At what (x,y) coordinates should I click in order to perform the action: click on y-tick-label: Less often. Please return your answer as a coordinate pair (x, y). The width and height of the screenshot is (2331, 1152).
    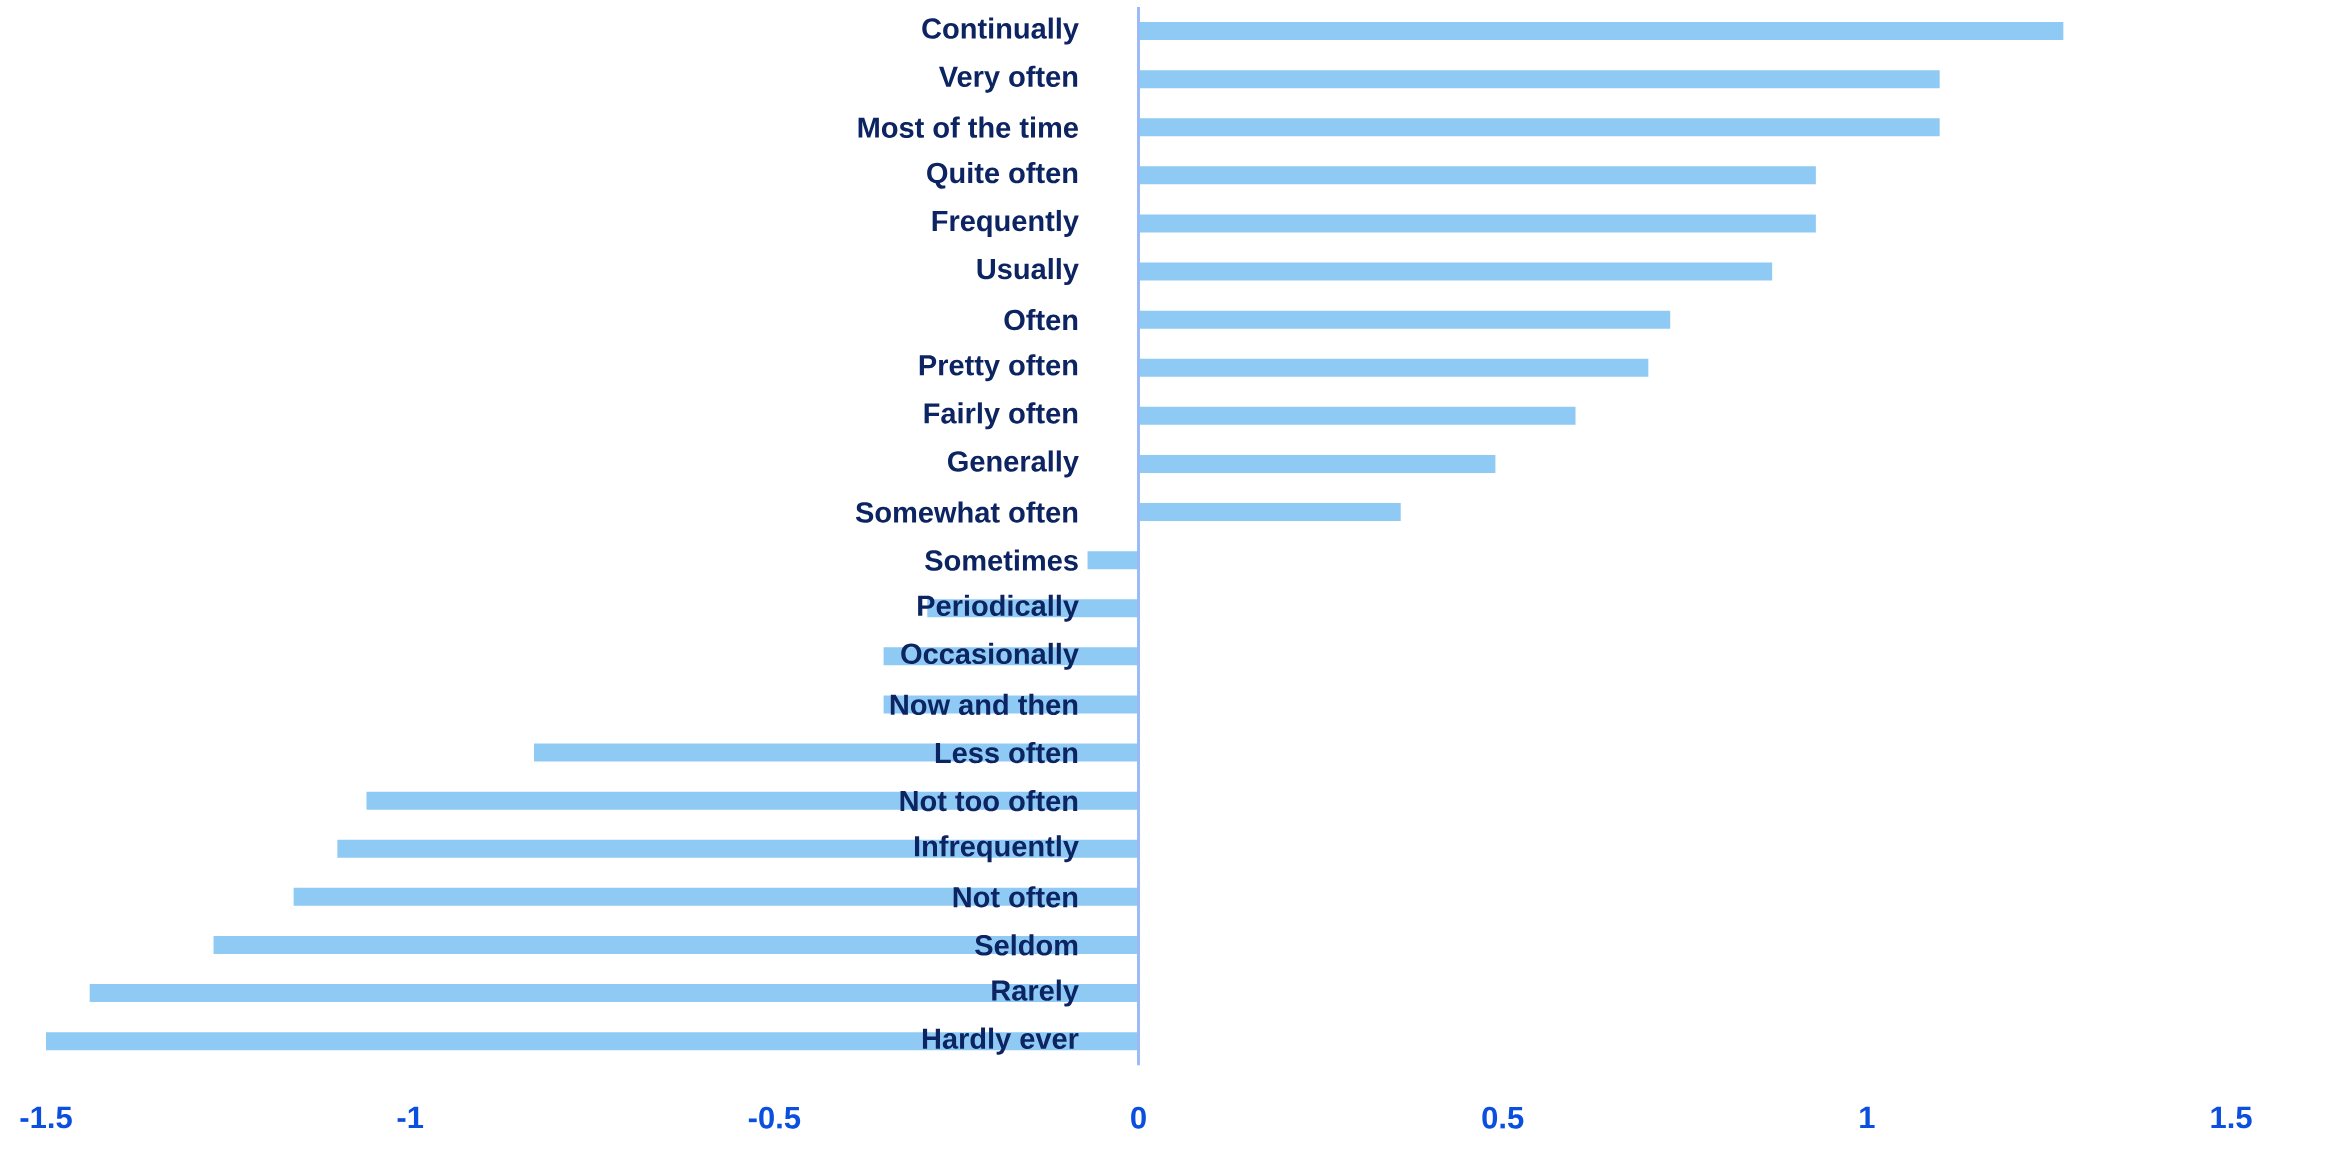
    Looking at the image, I should click on (1006, 752).